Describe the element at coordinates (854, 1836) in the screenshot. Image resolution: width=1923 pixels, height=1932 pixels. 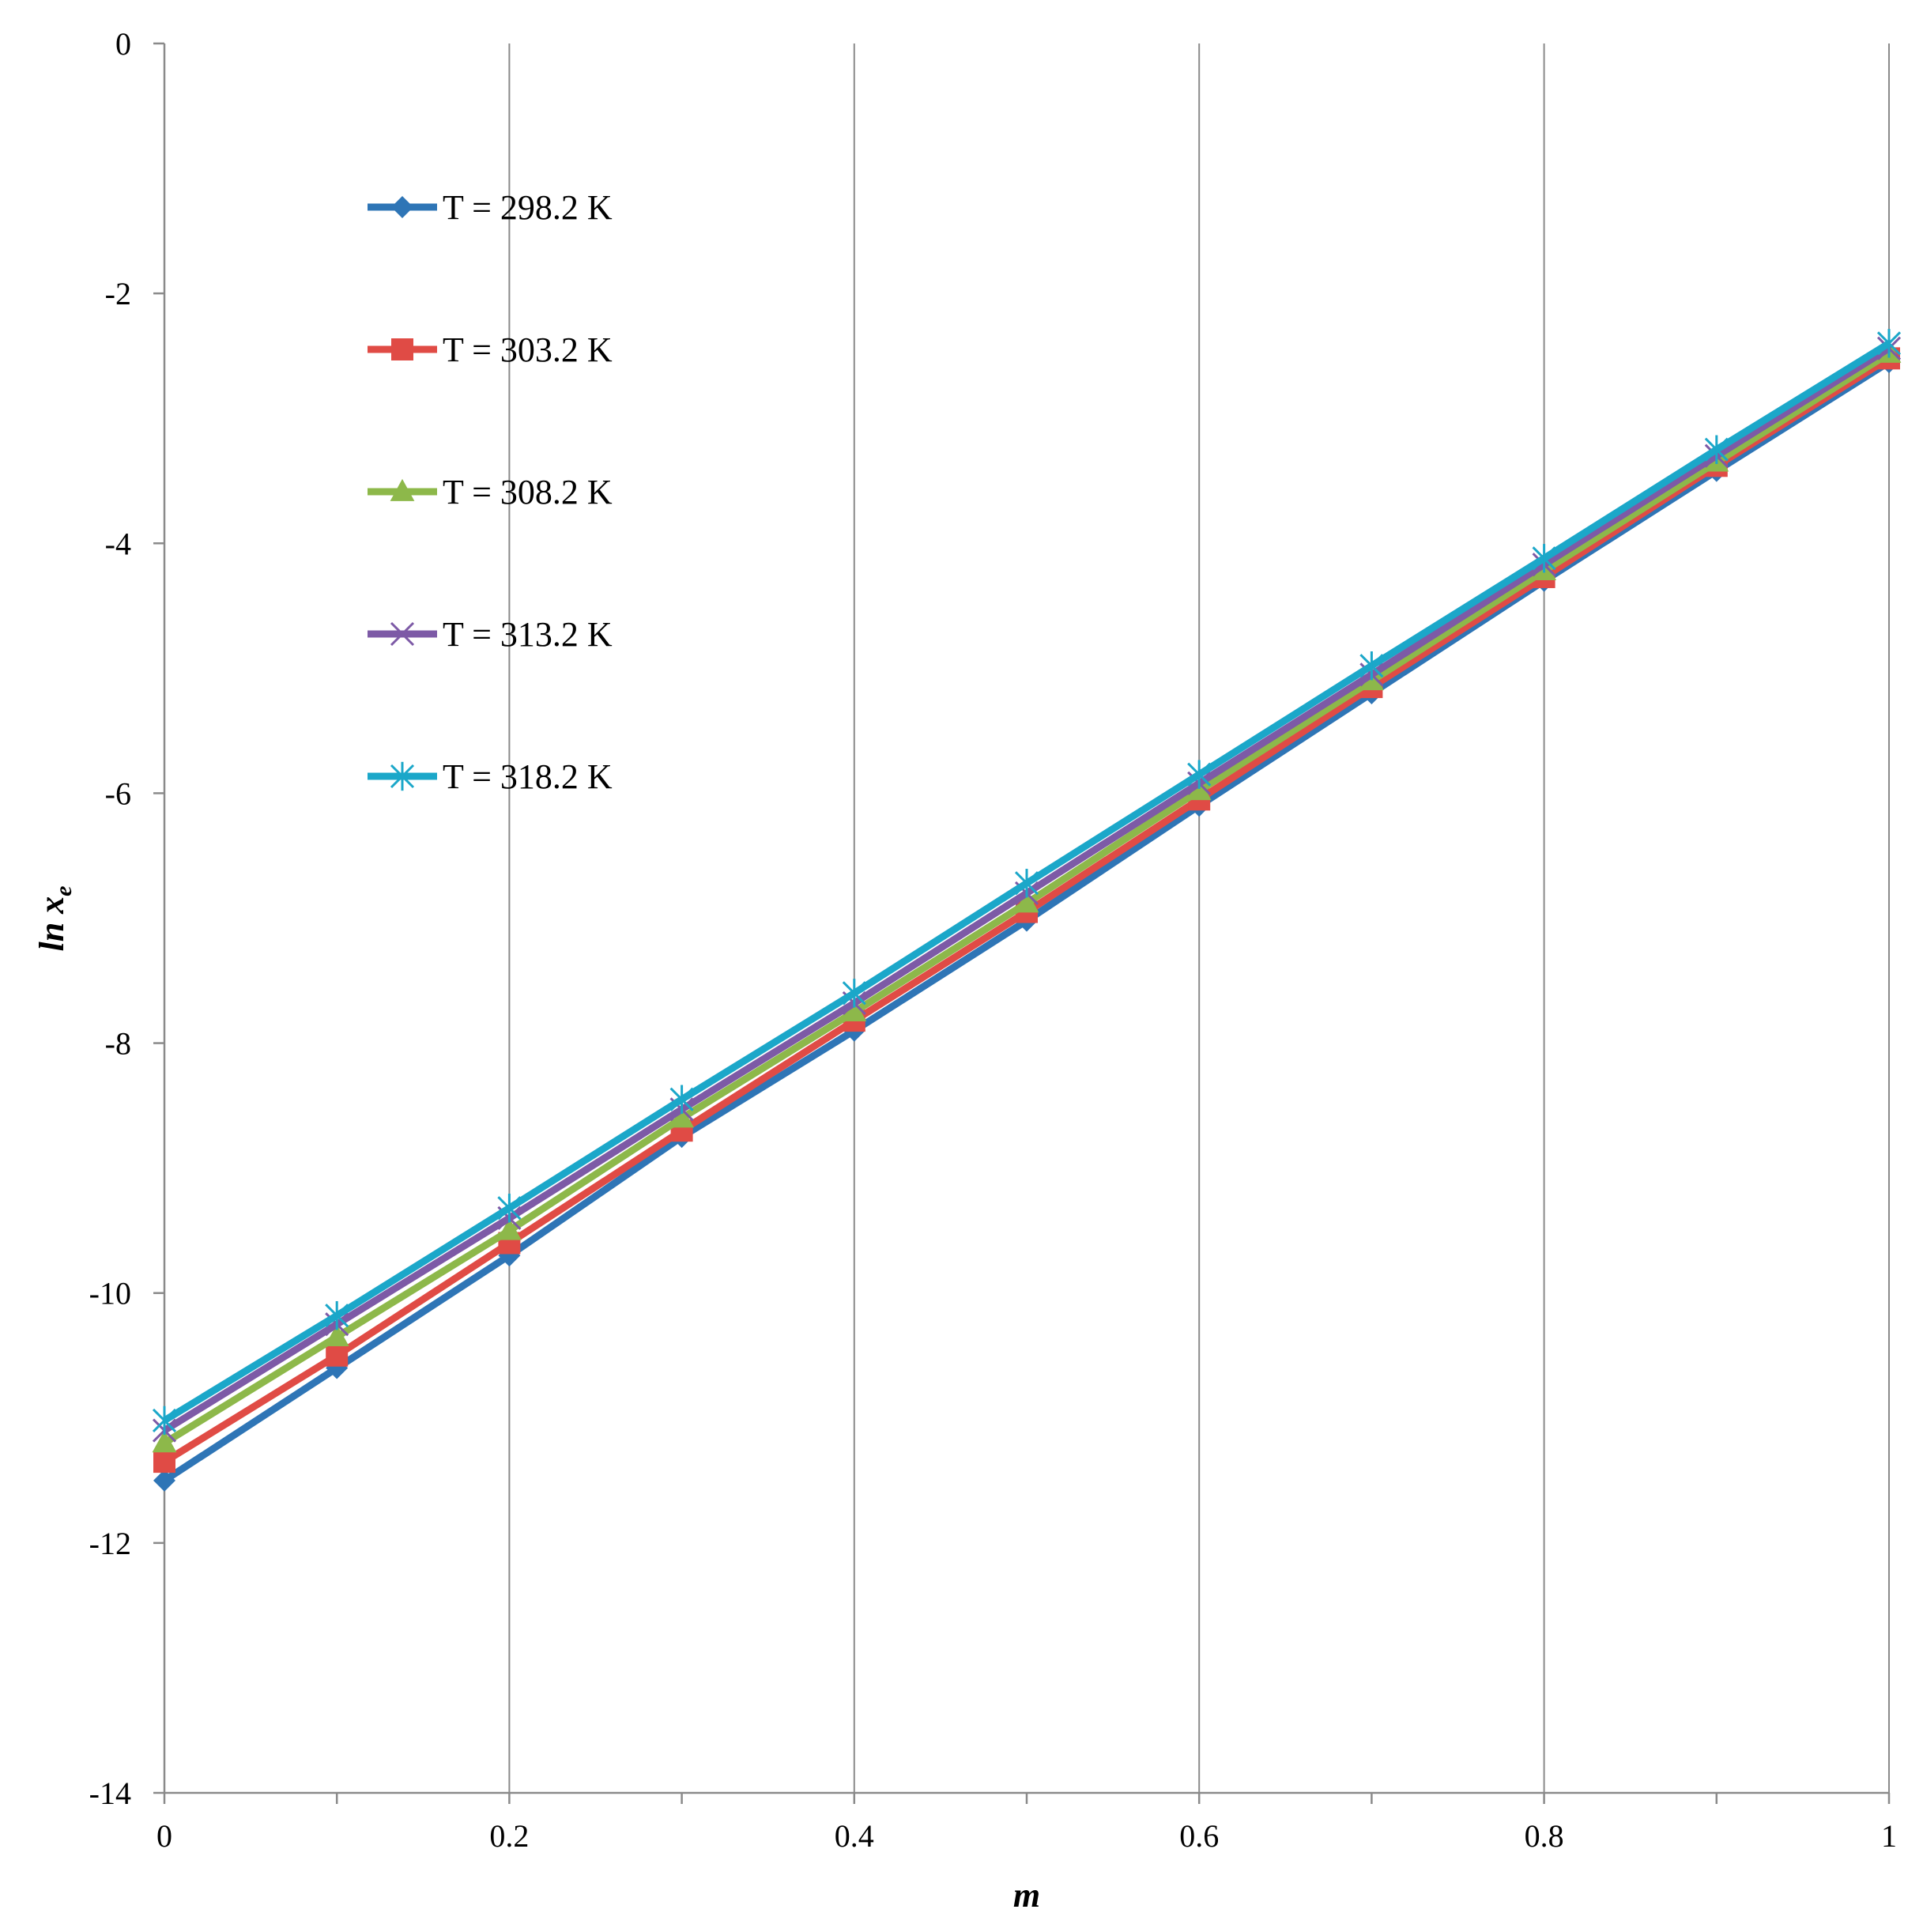
I see `x-tick-label: 0.4` at that location.